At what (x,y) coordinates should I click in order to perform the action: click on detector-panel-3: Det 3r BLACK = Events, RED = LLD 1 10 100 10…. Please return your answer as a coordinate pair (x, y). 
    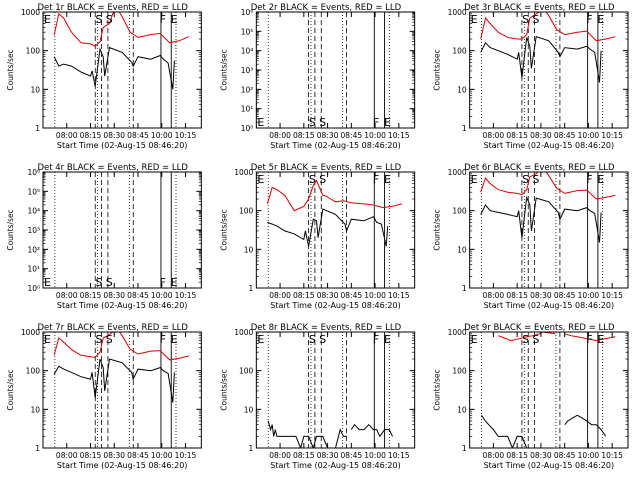
    Looking at the image, I should click on (531, 76).